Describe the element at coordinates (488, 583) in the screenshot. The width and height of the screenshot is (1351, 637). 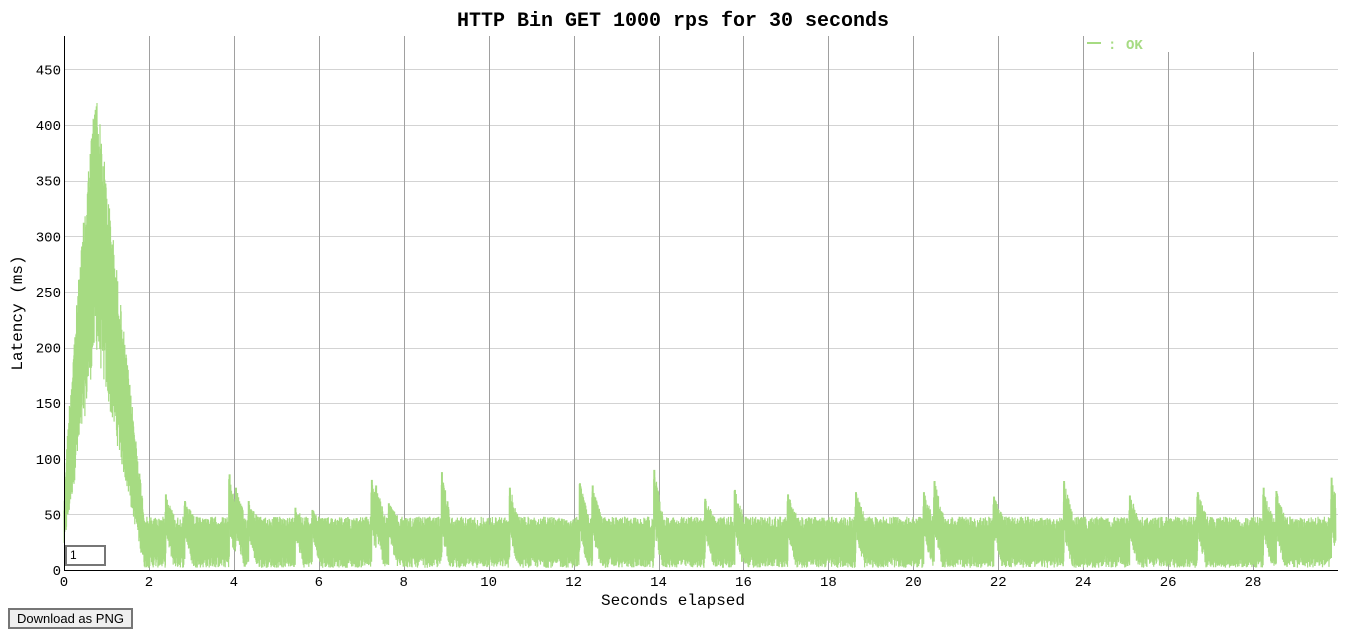
I see `x-tick-label: 10` at that location.